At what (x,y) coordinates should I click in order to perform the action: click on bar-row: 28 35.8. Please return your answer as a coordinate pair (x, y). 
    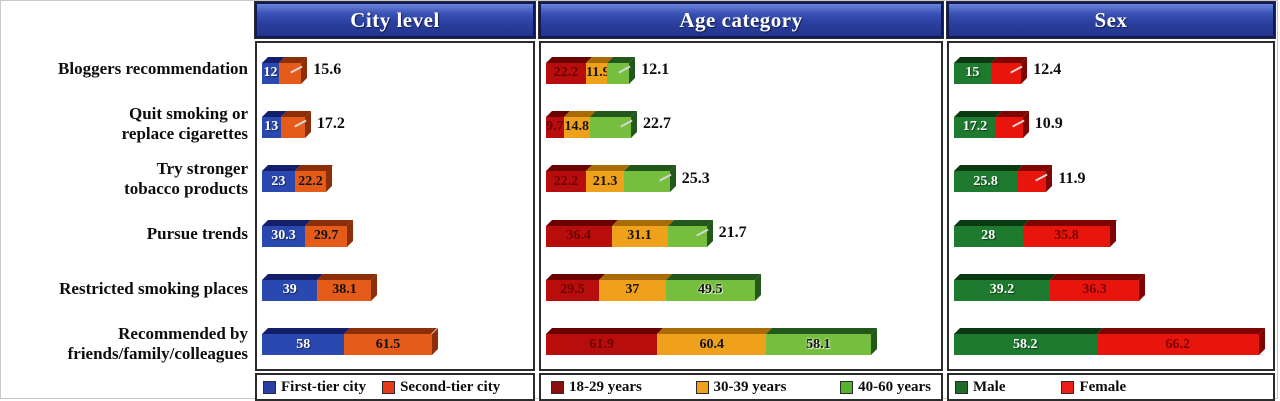
    Looking at the image, I should click on (1111, 233).